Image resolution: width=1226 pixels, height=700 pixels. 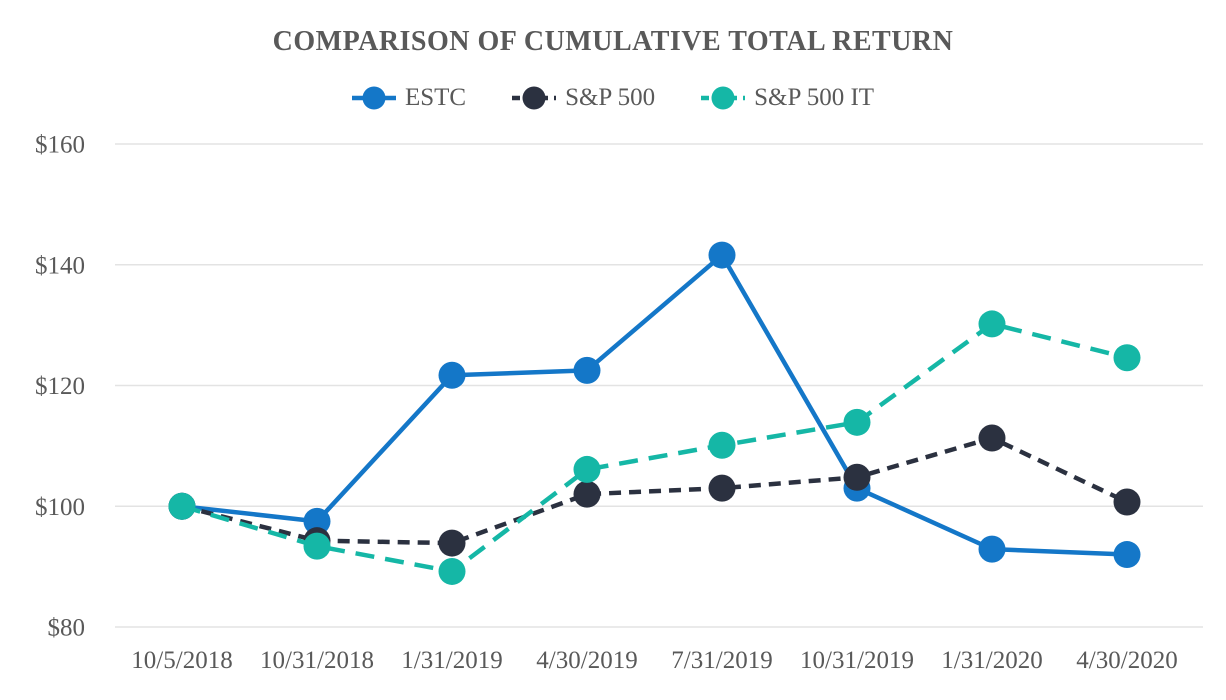 I want to click on legend-label: S&P 500 IT, so click(x=814, y=97).